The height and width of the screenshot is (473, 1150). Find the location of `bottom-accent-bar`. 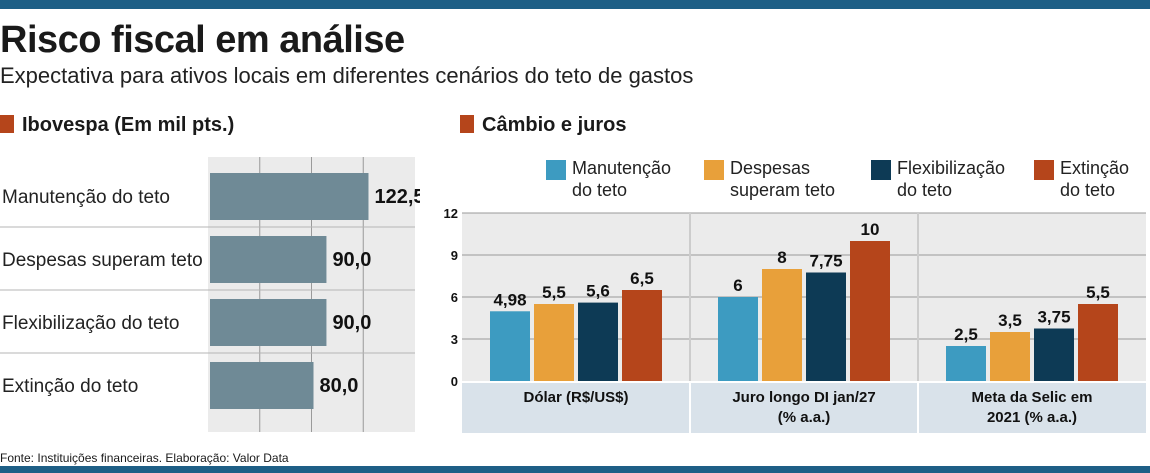

bottom-accent-bar is located at coordinates (575, 469).